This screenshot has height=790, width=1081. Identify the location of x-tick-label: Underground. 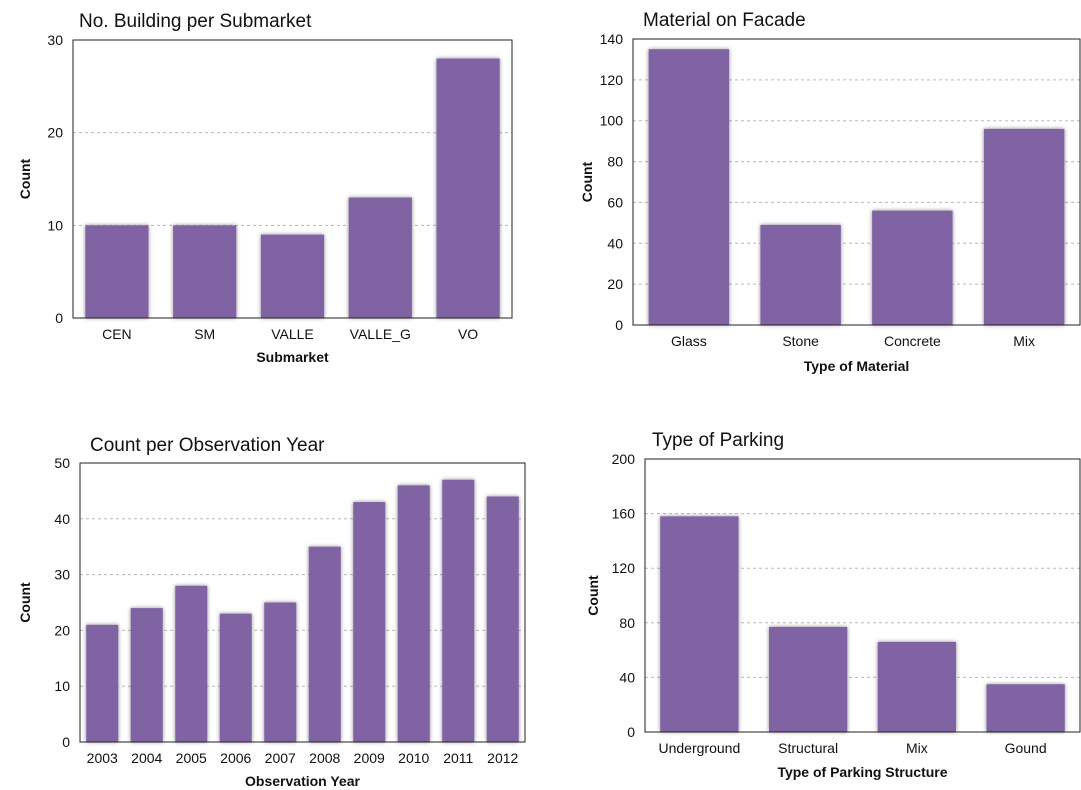
(700, 748).